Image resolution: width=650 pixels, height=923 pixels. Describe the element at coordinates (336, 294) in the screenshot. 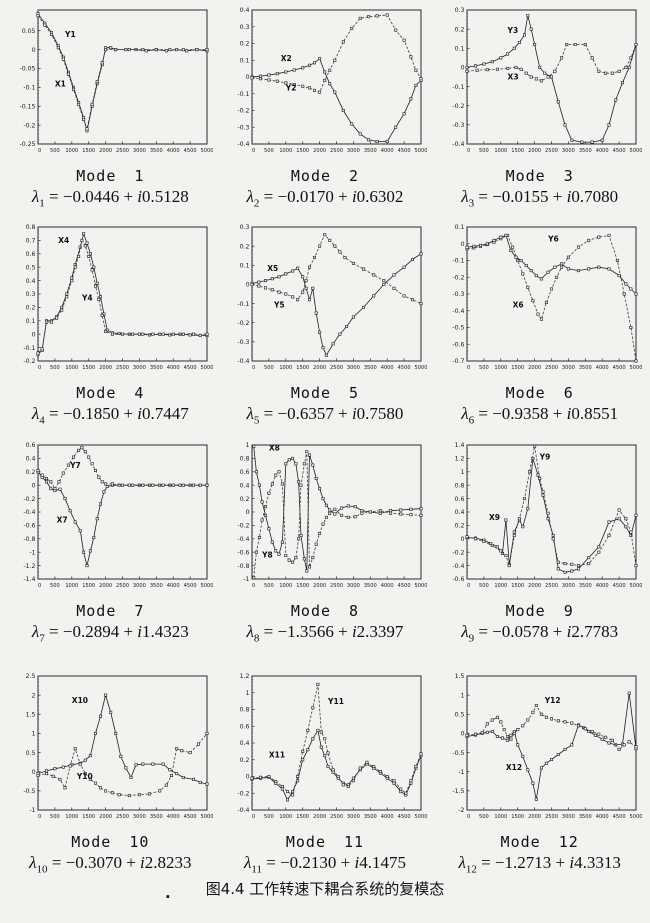

I see `plot-frame` at that location.